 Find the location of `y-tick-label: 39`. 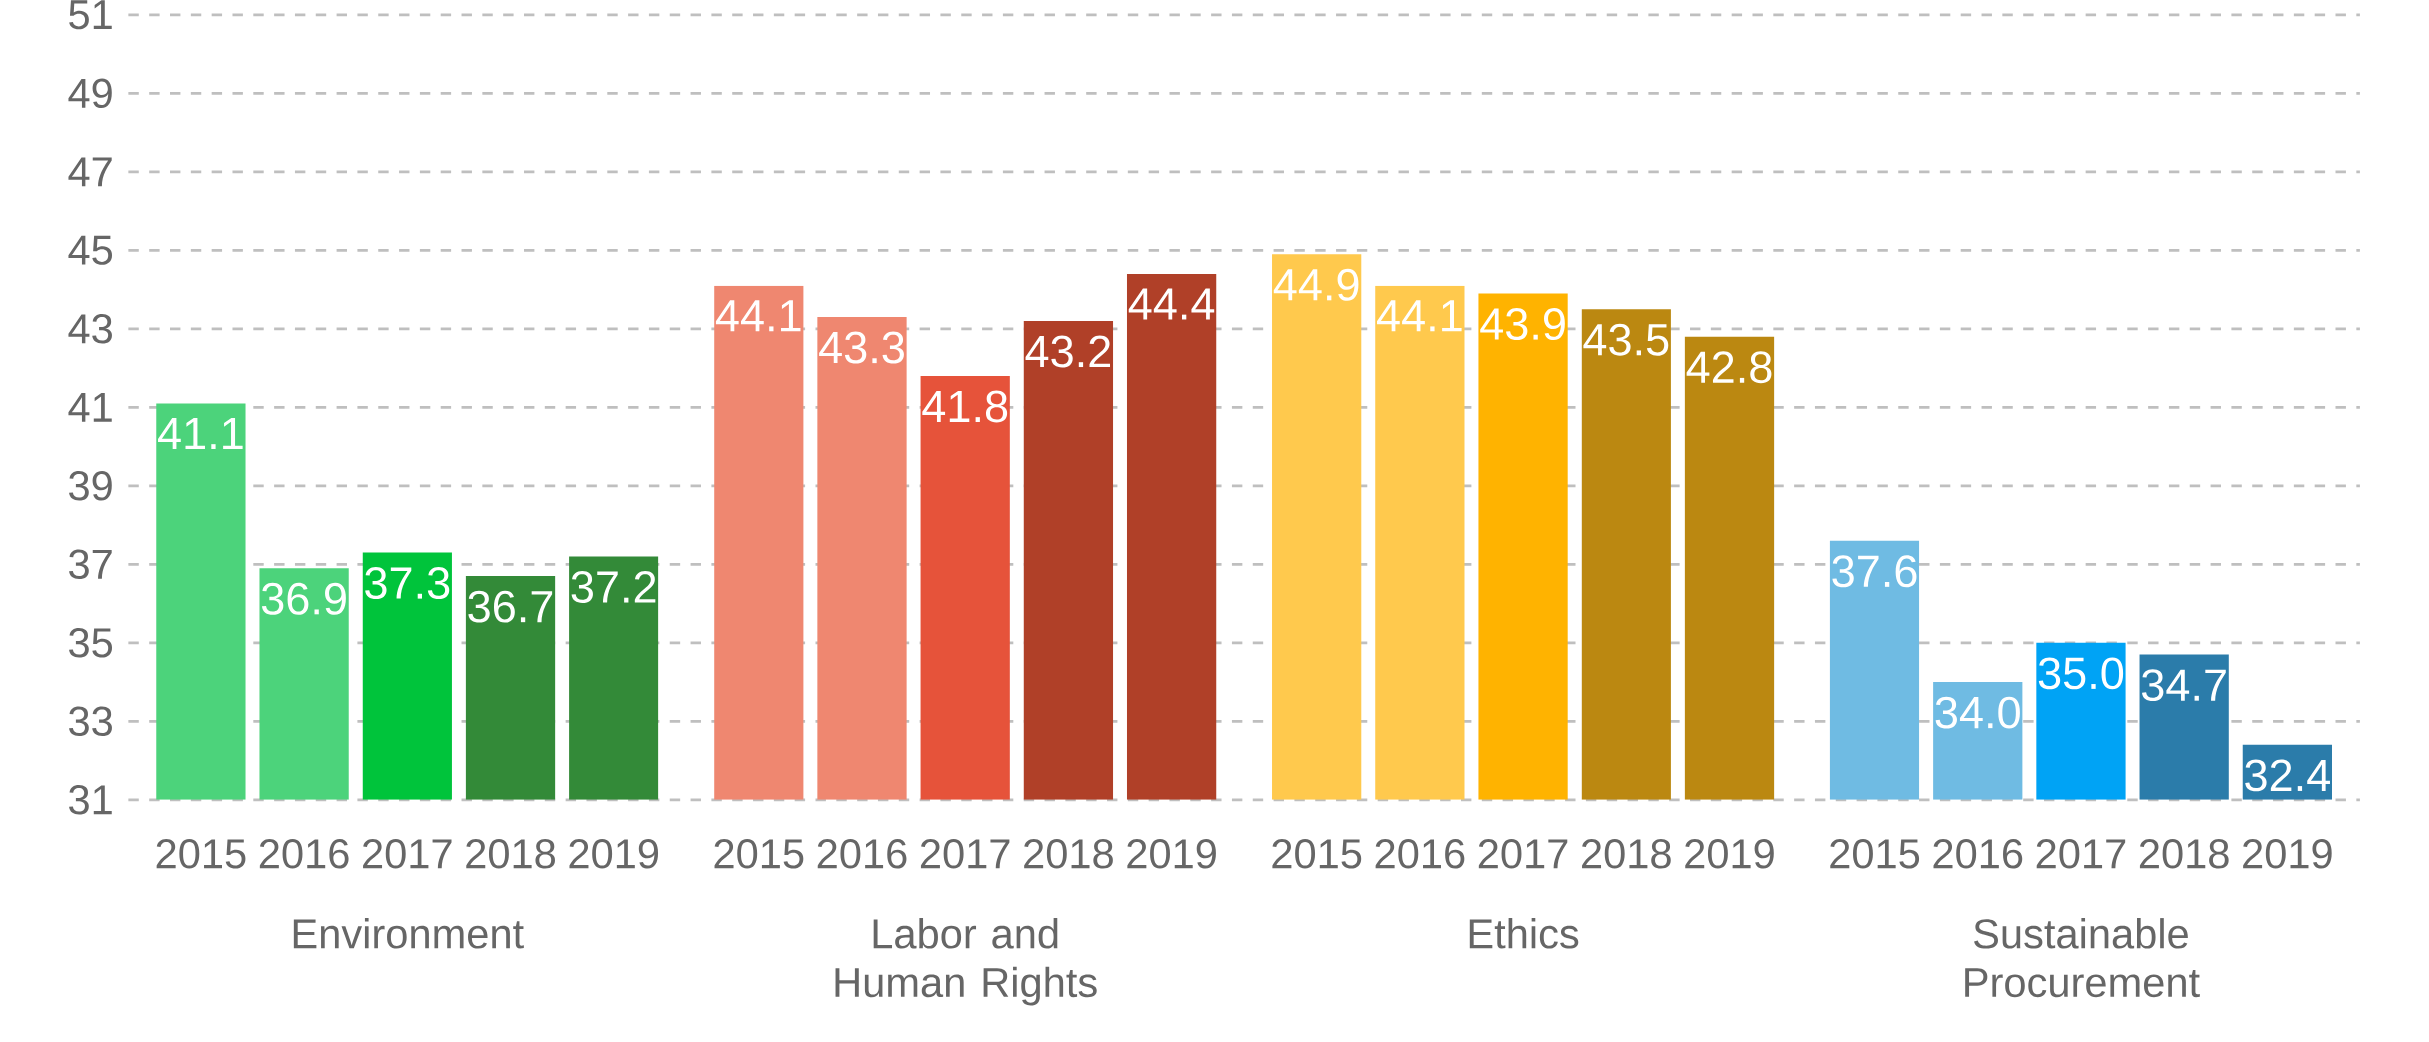

y-tick-label: 39 is located at coordinates (90, 486).